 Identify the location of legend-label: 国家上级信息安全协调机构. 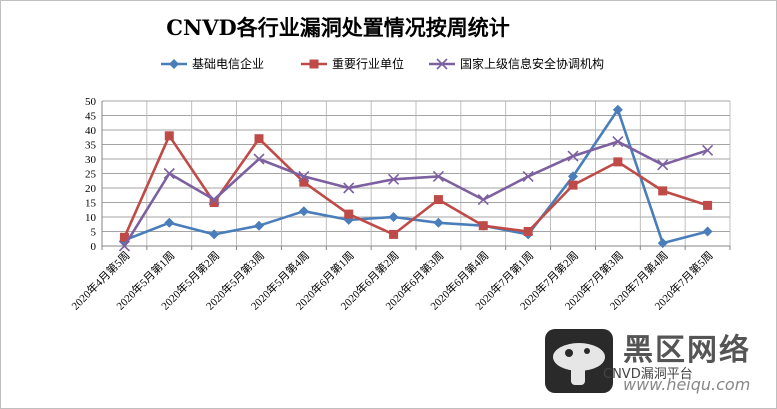
(532, 63).